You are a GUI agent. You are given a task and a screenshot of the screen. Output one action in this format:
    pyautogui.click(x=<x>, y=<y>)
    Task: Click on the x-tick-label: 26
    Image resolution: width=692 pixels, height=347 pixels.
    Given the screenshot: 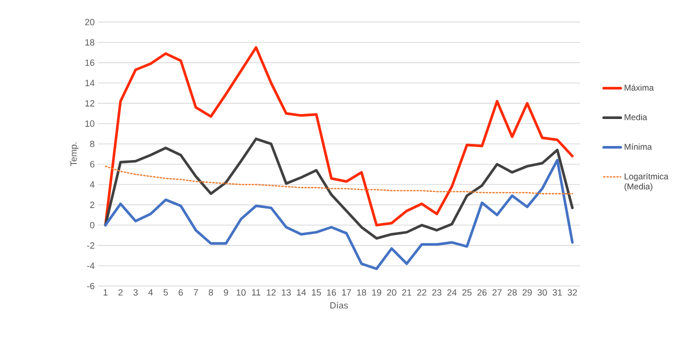 What is the action you would take?
    pyautogui.click(x=482, y=292)
    